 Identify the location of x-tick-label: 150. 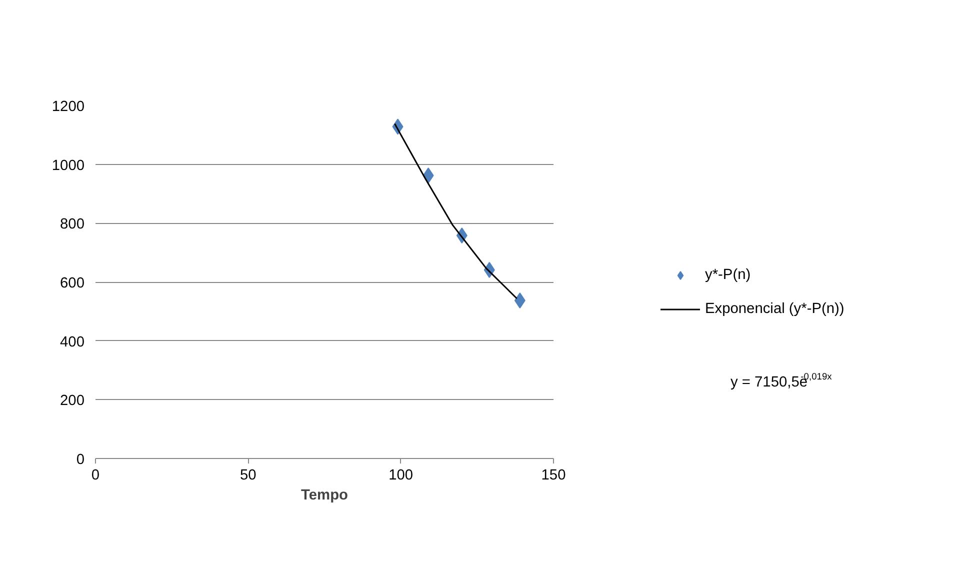
(553, 476).